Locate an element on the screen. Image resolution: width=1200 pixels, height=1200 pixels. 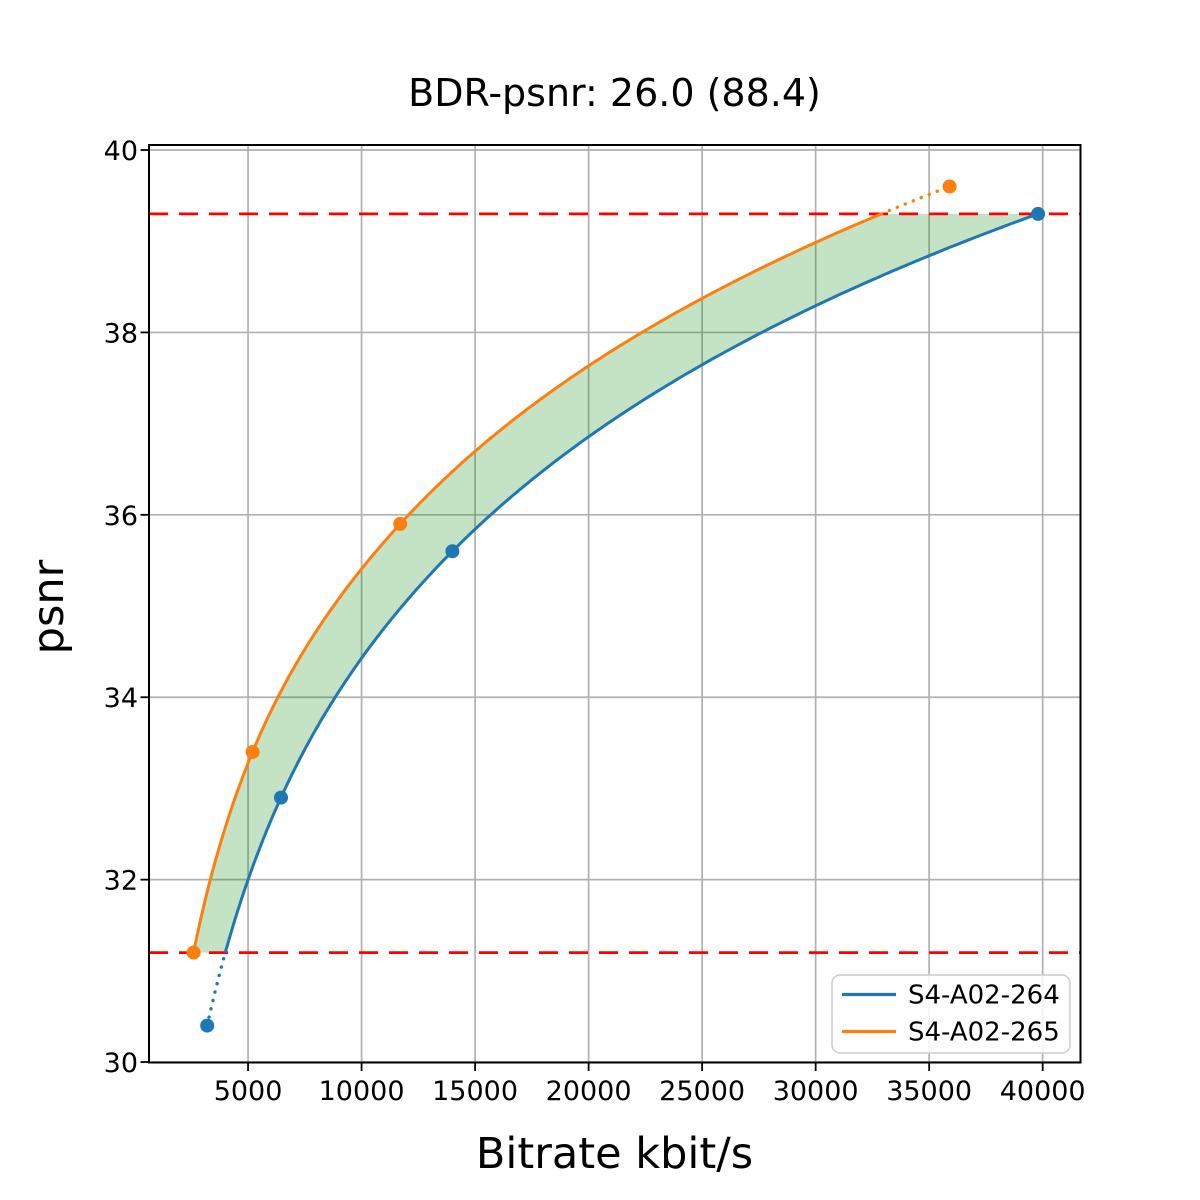
x-tick-labels: 5000 10000 15000 20000 25000 30000 35000 40000 is located at coordinates (650, 1091).